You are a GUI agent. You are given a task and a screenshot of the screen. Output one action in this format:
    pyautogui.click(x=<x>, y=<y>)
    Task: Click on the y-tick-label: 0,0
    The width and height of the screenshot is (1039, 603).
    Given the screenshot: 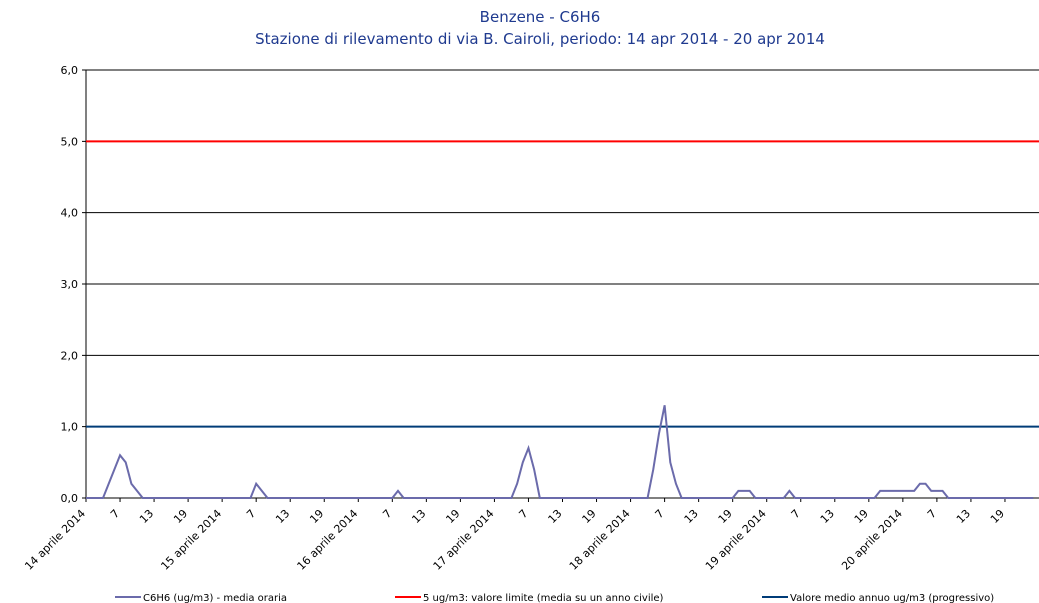 What is the action you would take?
    pyautogui.click(x=70, y=498)
    